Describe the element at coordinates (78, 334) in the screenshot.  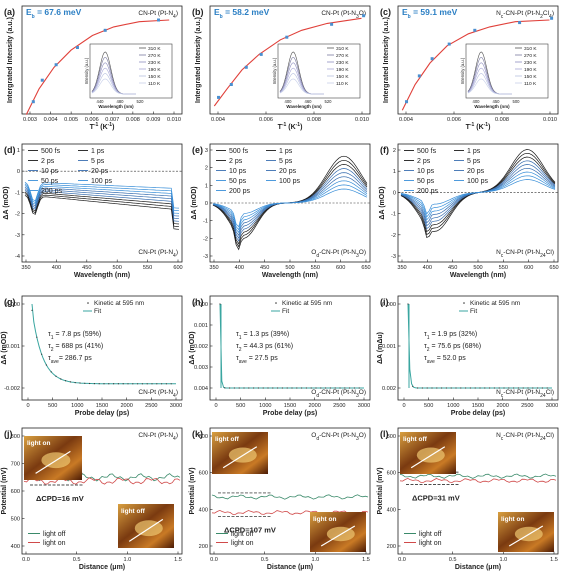
I see `label-part: = 7.8 ps (59%)` at that location.